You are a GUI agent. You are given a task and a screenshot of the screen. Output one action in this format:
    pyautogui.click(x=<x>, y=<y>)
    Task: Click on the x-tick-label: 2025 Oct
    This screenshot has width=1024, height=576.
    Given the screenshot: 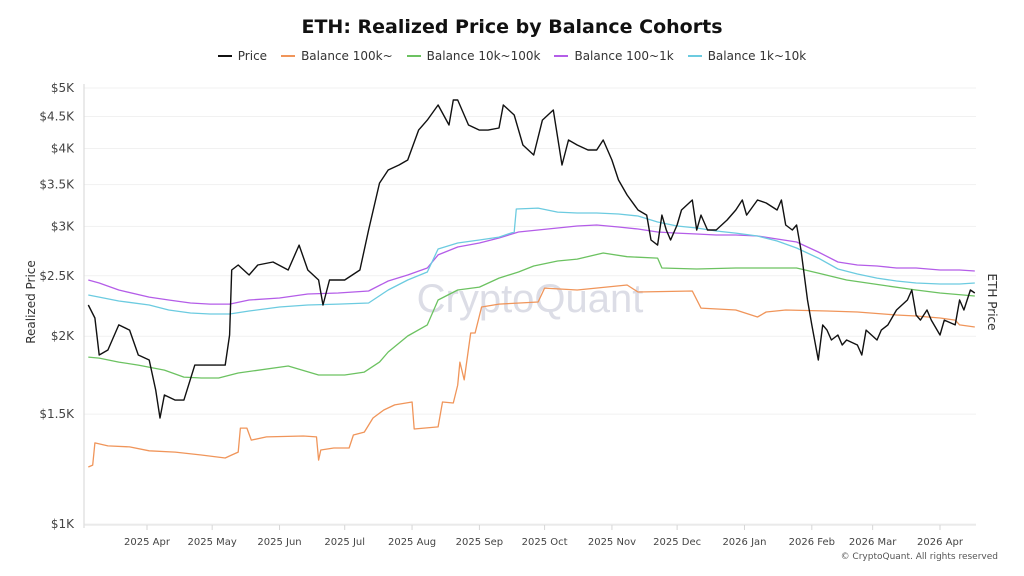 What is the action you would take?
    pyautogui.click(x=545, y=542)
    